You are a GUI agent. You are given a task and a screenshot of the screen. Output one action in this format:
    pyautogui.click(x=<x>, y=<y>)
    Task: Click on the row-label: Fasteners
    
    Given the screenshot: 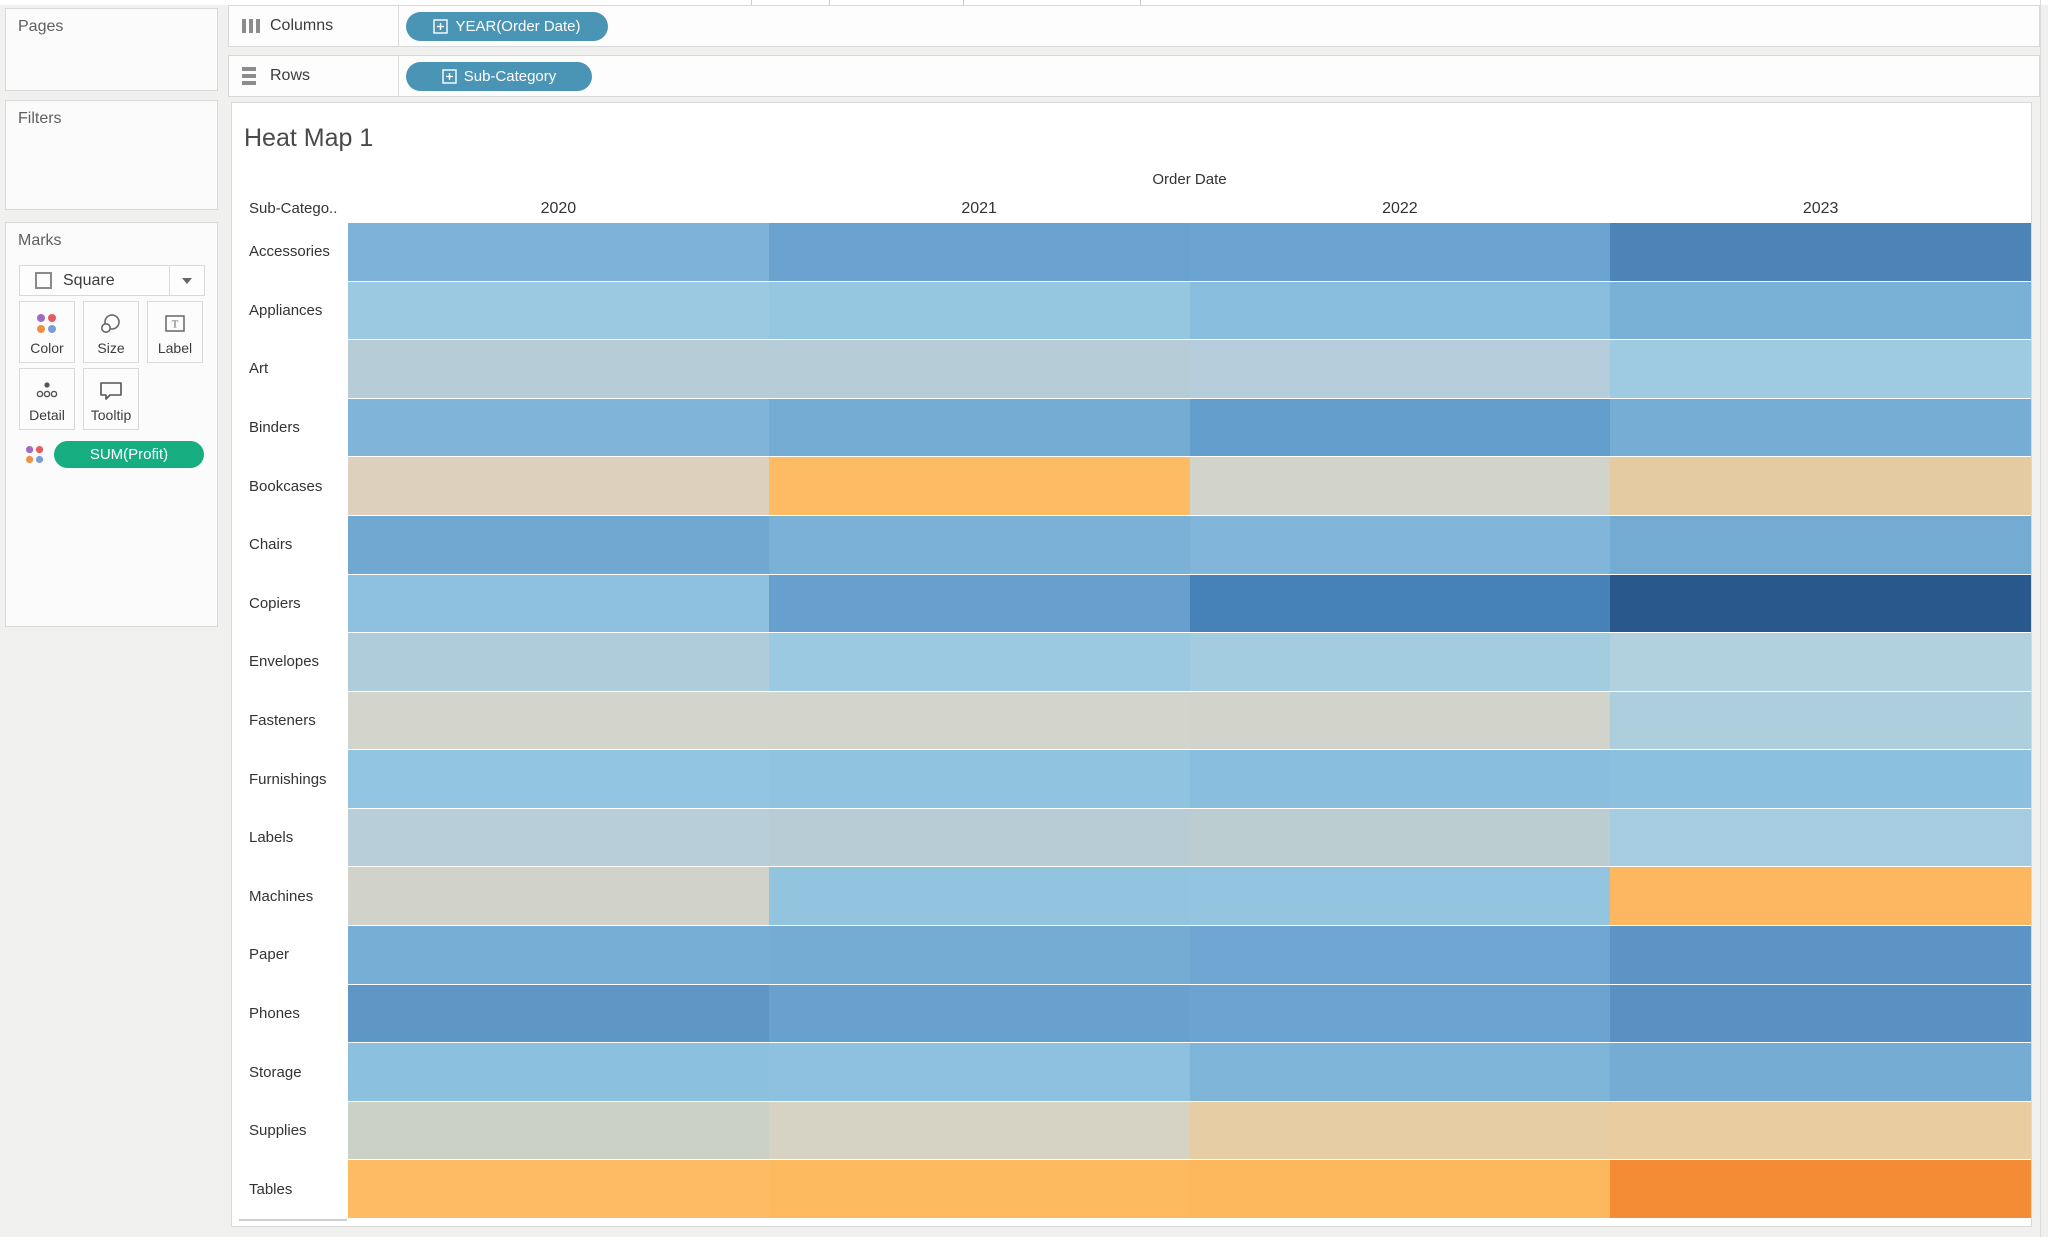 What is the action you would take?
    pyautogui.click(x=290, y=720)
    